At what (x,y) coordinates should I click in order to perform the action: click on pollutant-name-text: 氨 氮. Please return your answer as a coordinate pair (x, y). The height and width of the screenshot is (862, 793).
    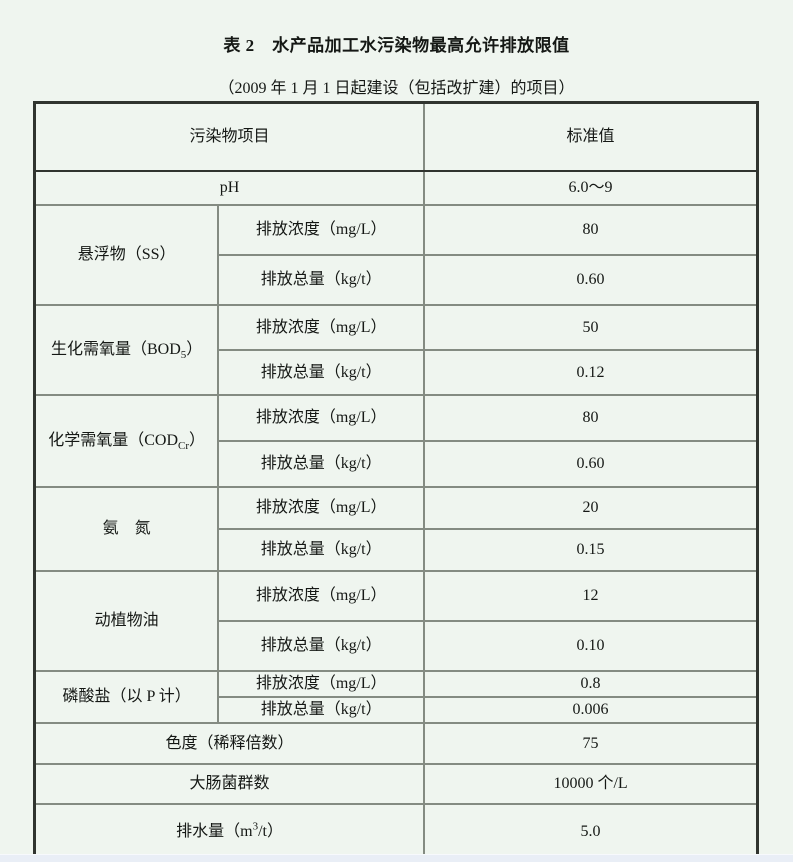
    Looking at the image, I should click on (126, 528).